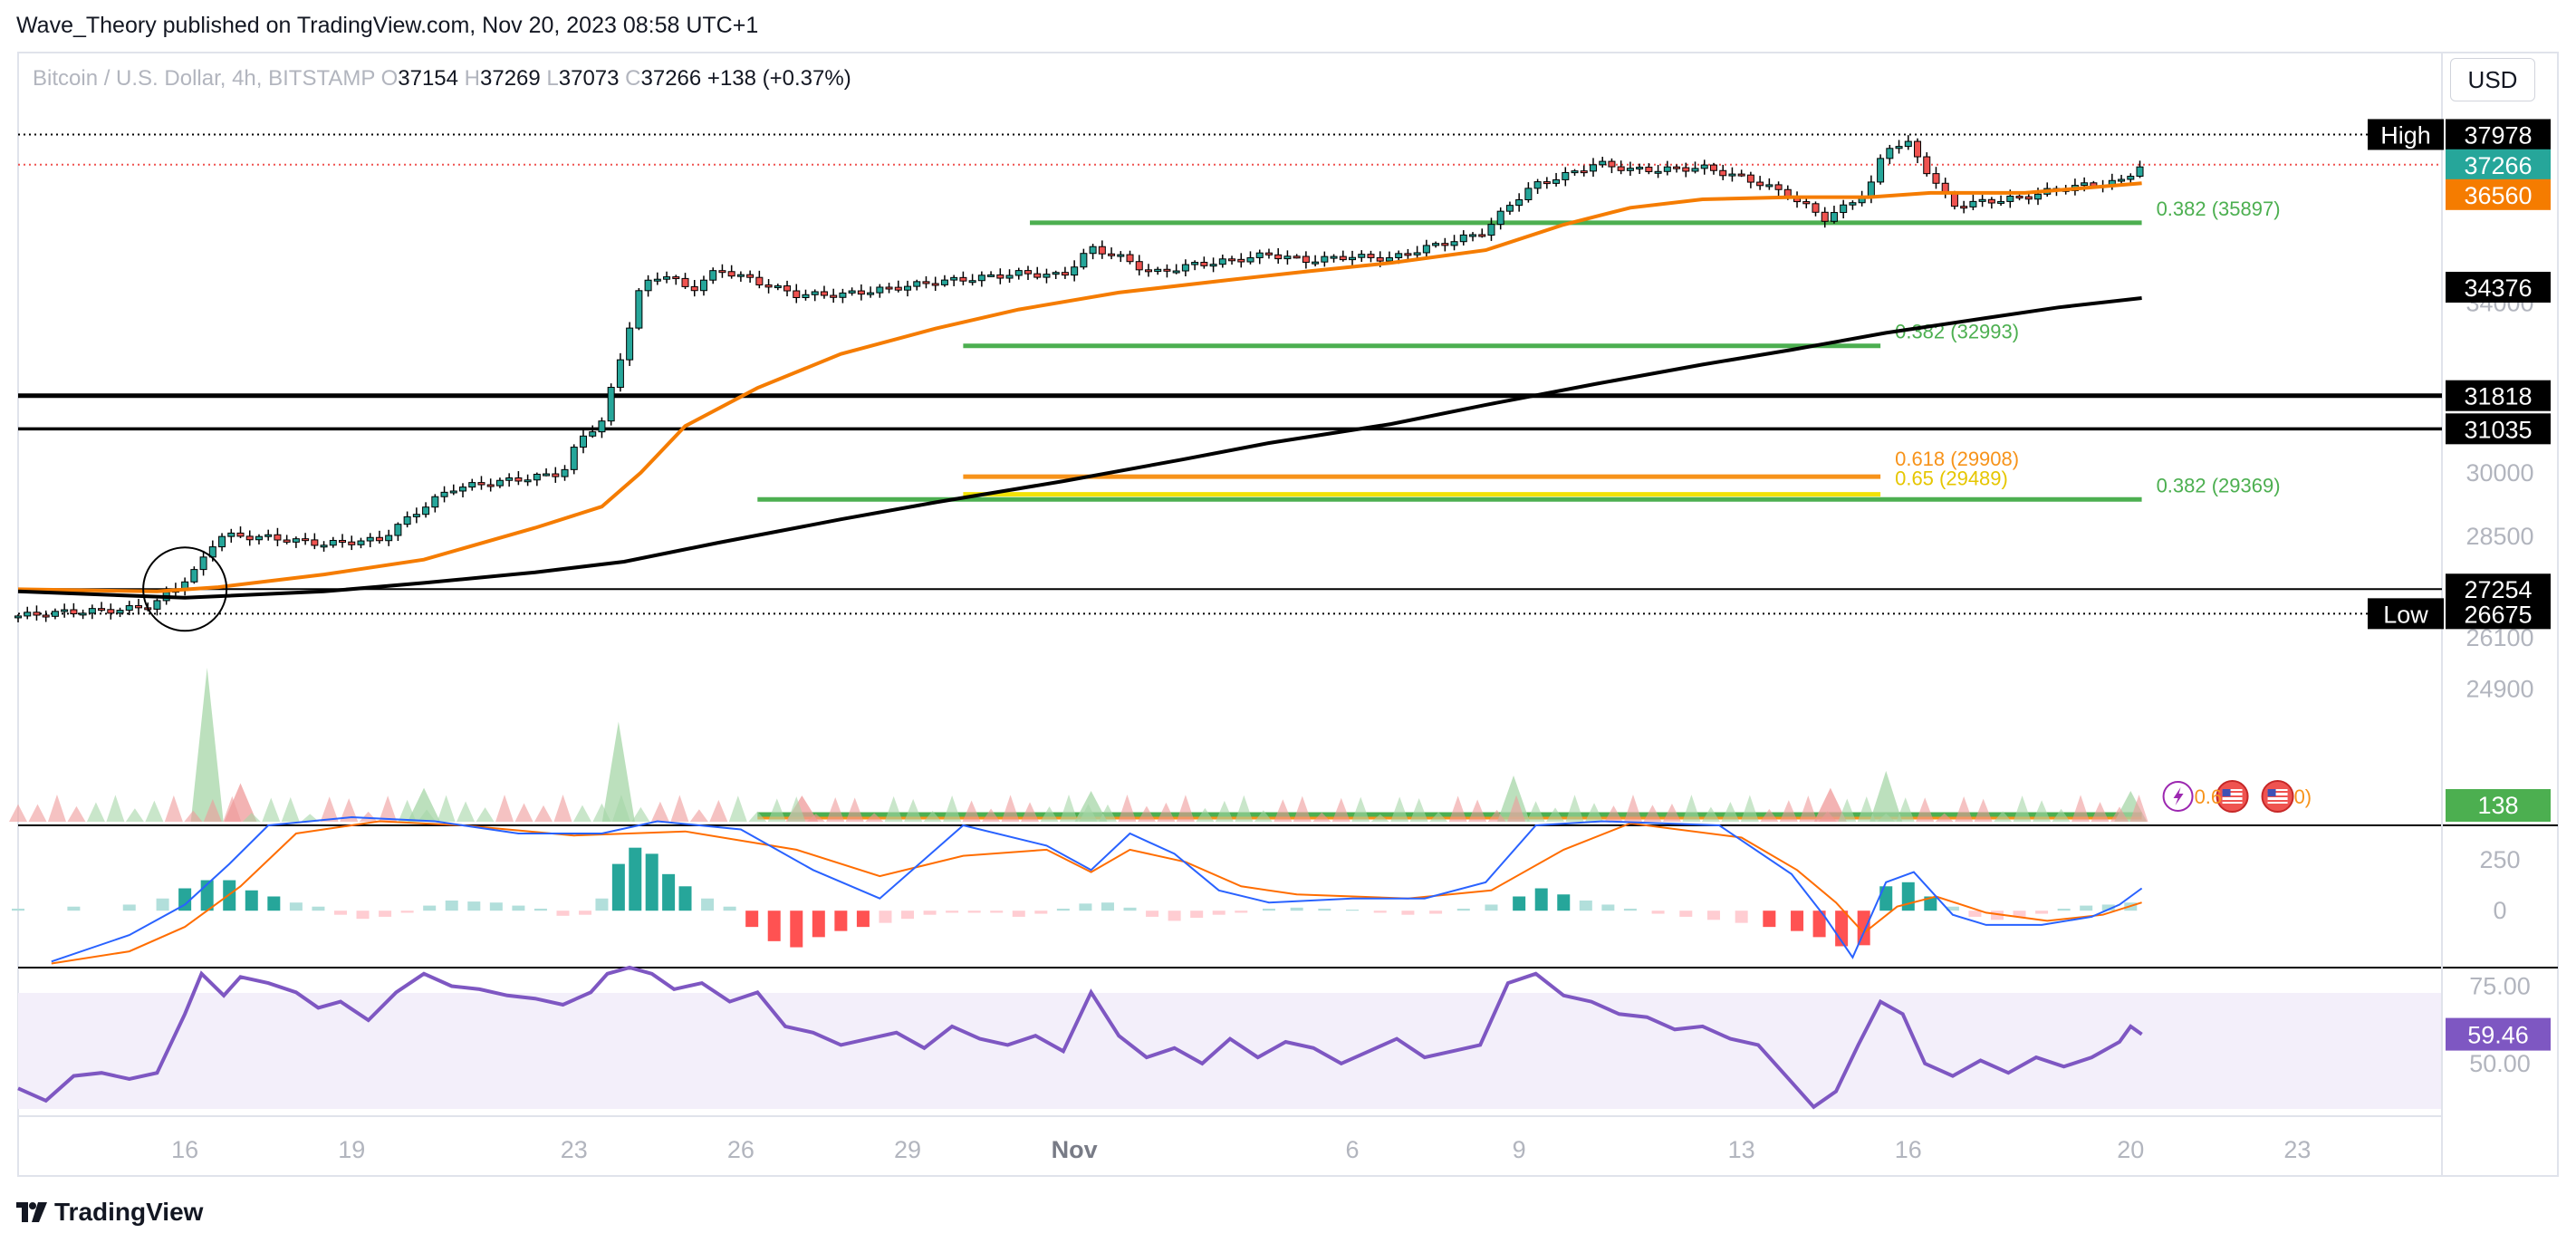 The width and height of the screenshot is (2576, 1243). What do you see at coordinates (589, 78) in the screenshot?
I see `legend-ohlc-value: 37073` at bounding box center [589, 78].